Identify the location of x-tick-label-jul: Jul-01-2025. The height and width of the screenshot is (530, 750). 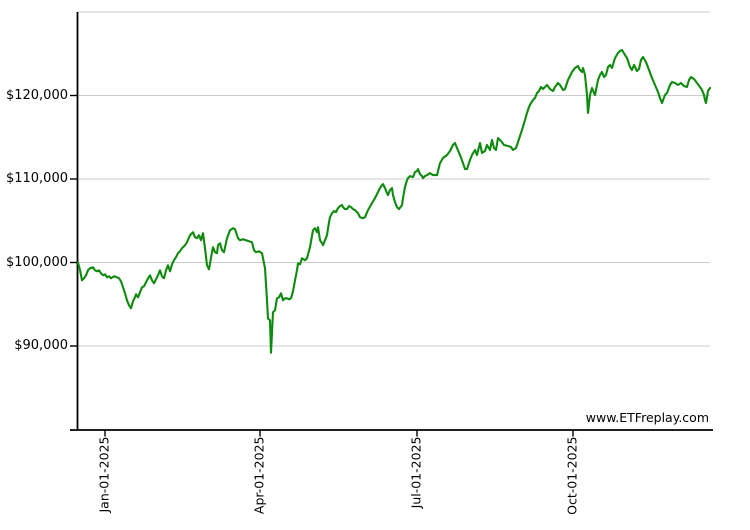
(416, 472).